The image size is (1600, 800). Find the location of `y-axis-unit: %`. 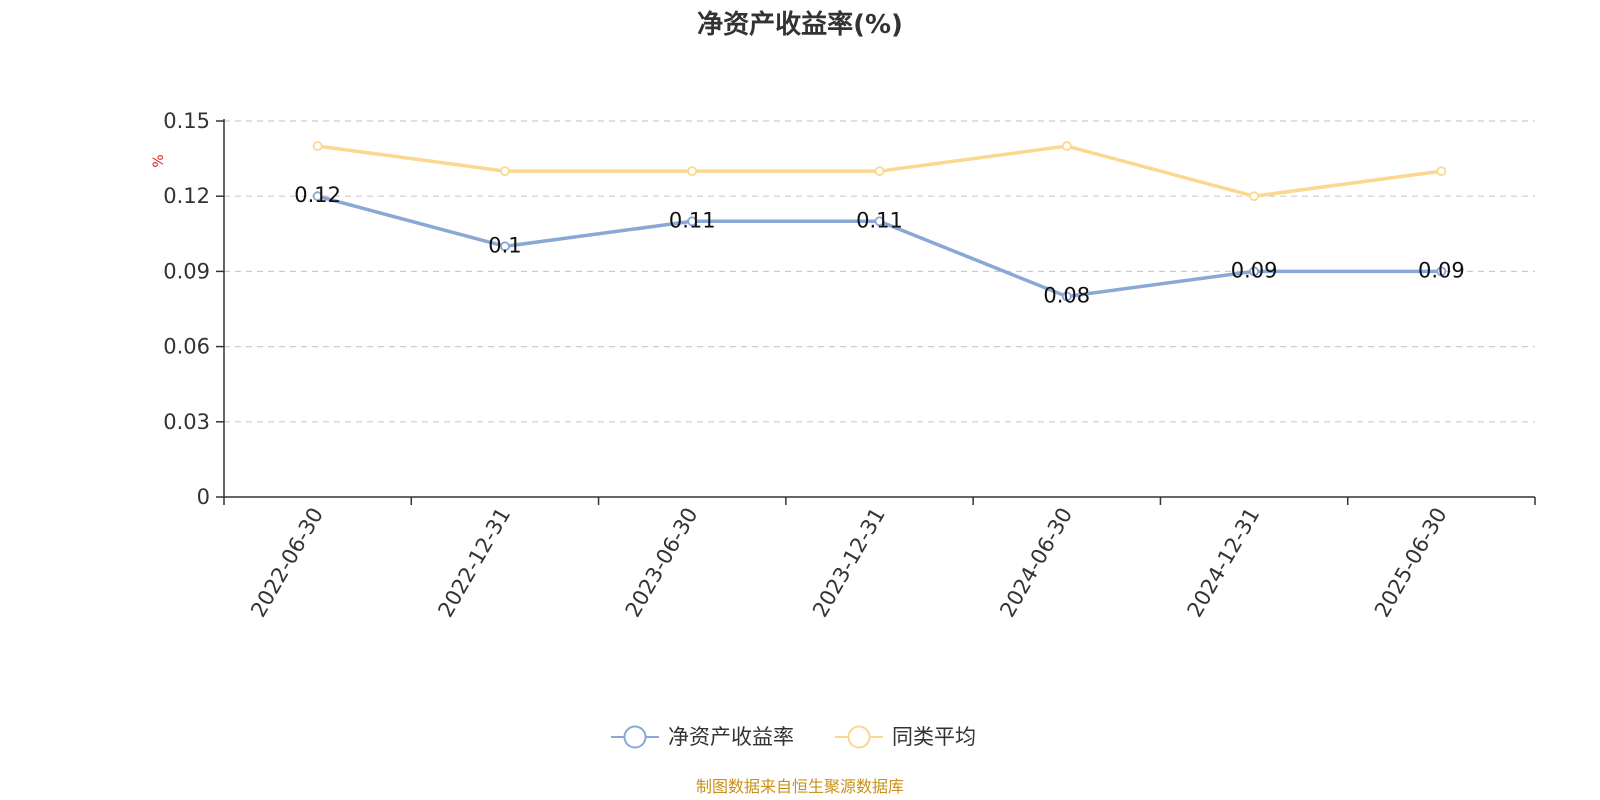

y-axis-unit: % is located at coordinates (159, 160).